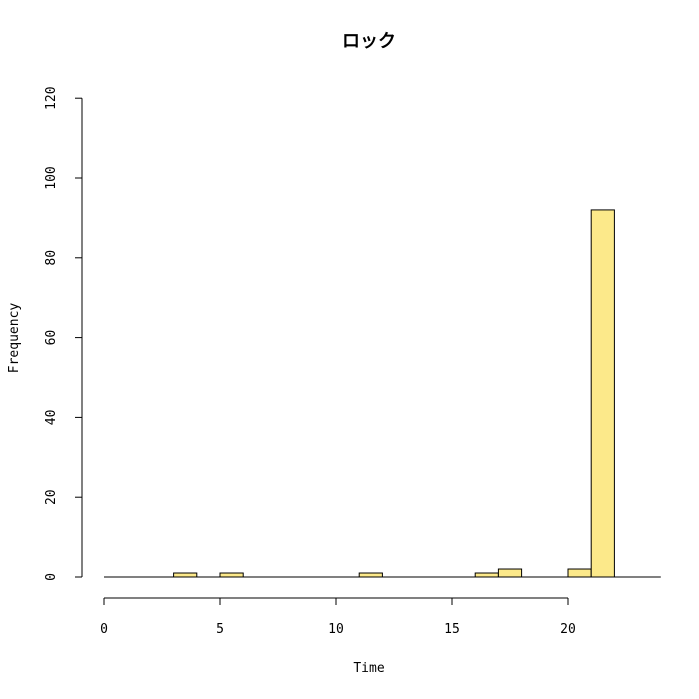 This screenshot has height=699, width=699. I want to click on chart-title: ロック, so click(369, 41).